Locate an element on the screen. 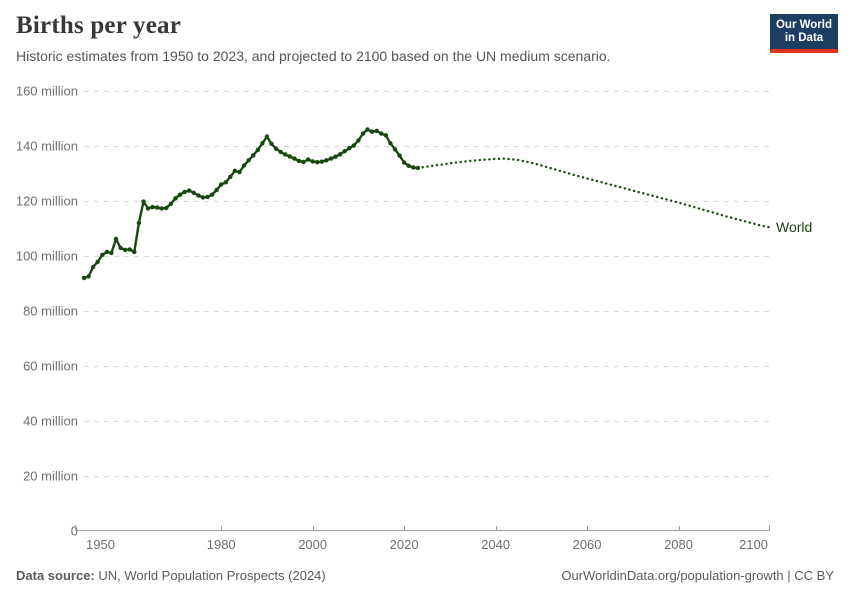 The height and width of the screenshot is (600, 850). chart-title: Births per year is located at coordinates (99, 25).